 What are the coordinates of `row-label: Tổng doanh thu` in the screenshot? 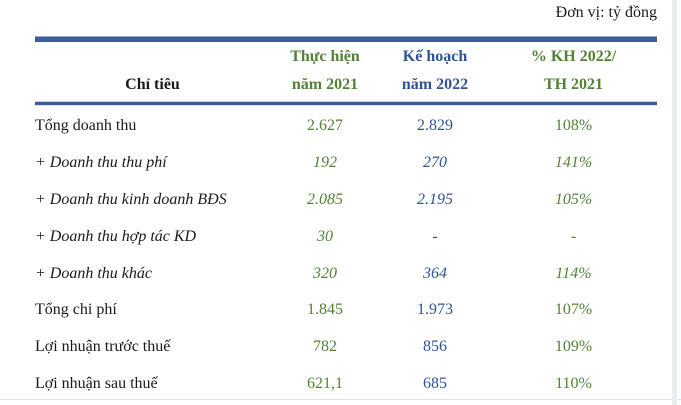 It's located at (86, 126).